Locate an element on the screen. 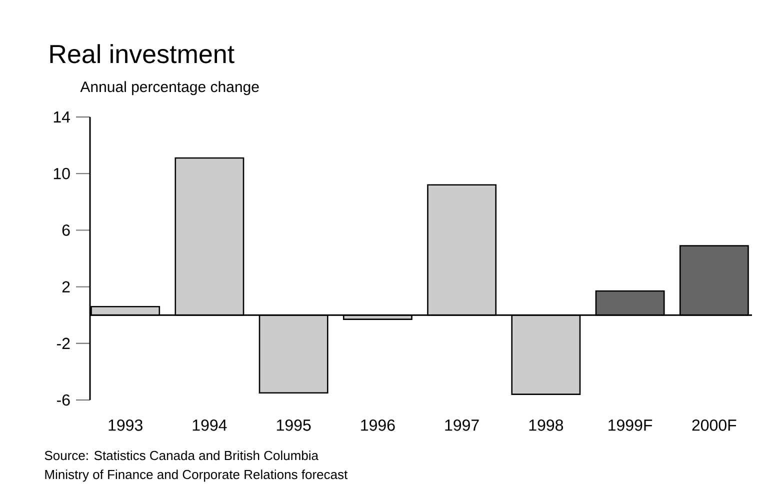 The image size is (762, 498). x-tick-label: 1996 is located at coordinates (378, 425).